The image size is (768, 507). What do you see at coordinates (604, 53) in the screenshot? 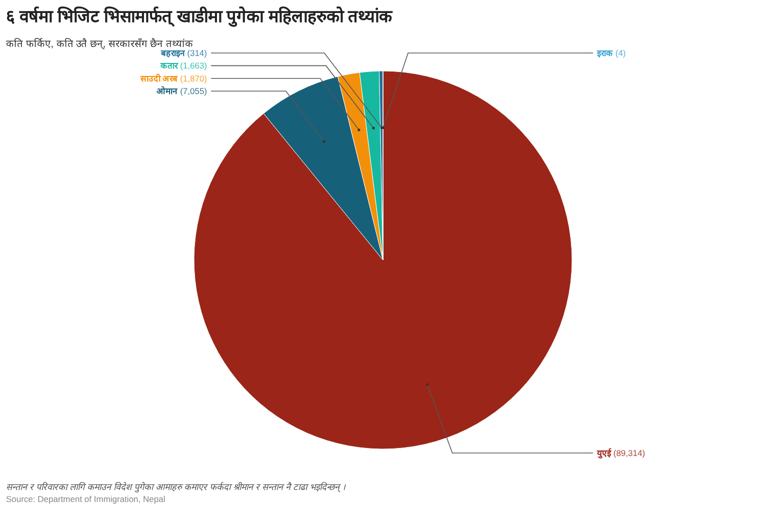
I see `slice-label: इराक` at bounding box center [604, 53].